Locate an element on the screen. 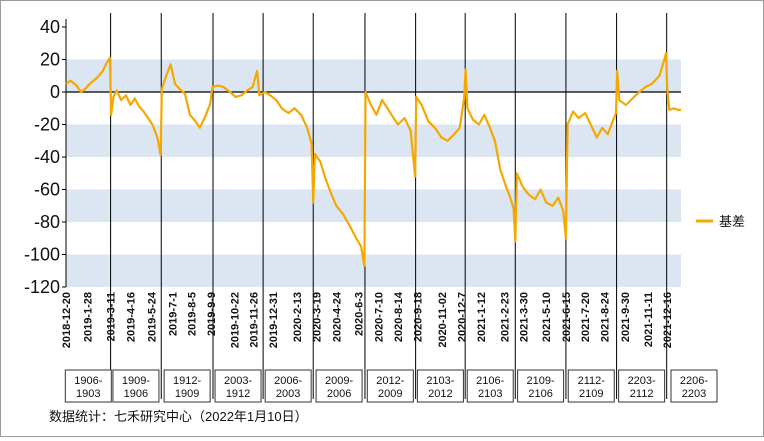  x-tick-label: 2020-7-10 is located at coordinates (380, 317).